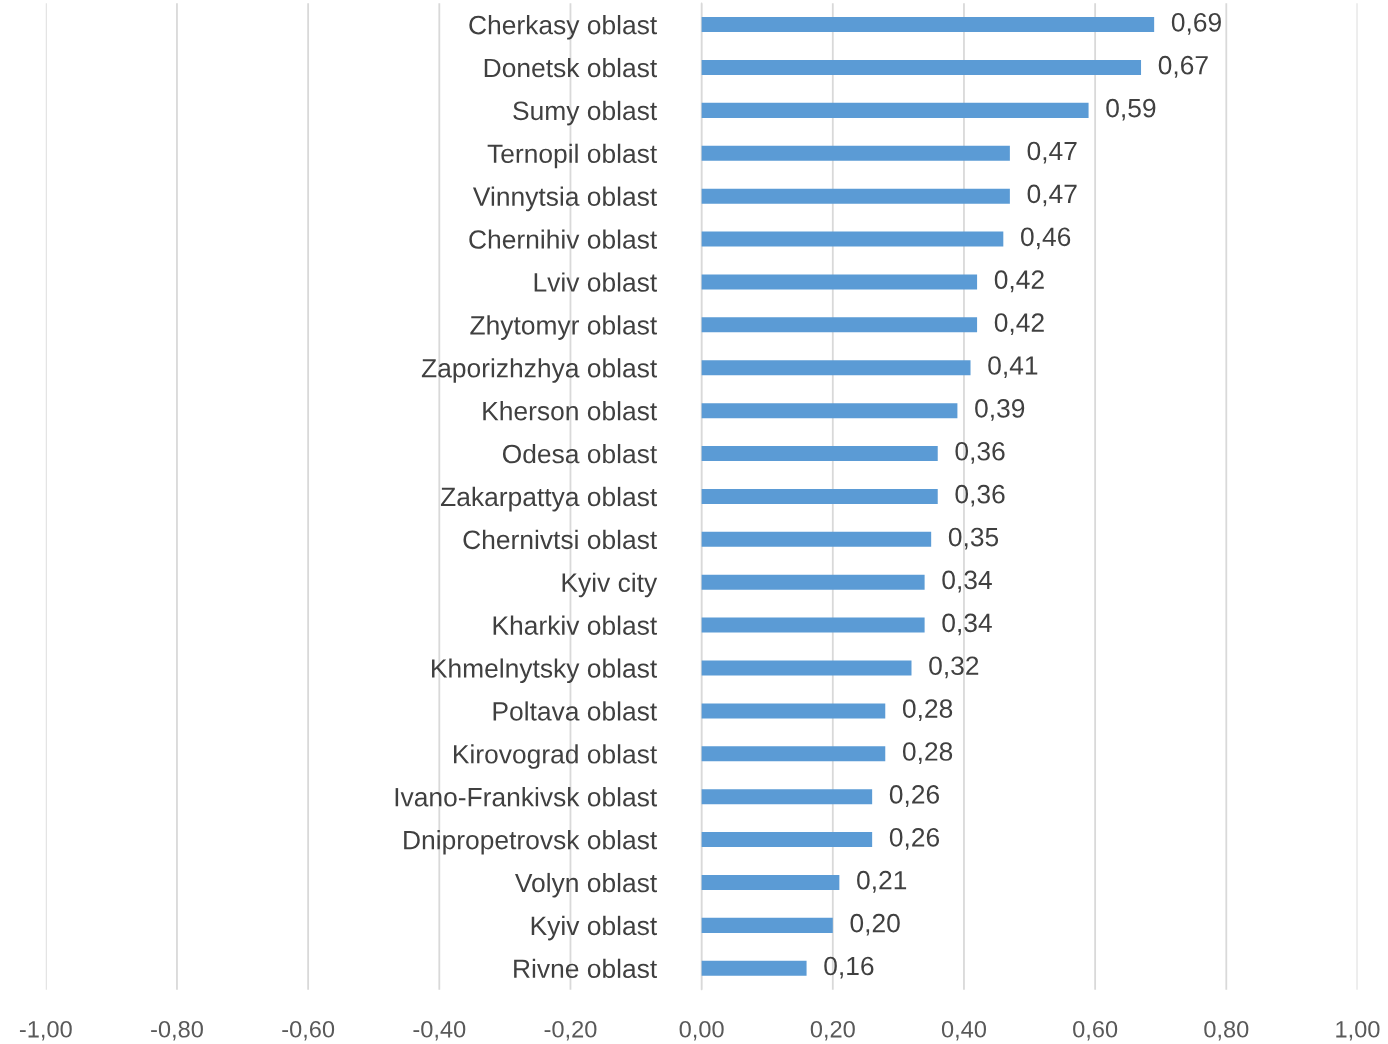 The width and height of the screenshot is (1388, 1044). Describe the element at coordinates (177, 1030) in the screenshot. I see `x-tick-label: -0,80` at that location.